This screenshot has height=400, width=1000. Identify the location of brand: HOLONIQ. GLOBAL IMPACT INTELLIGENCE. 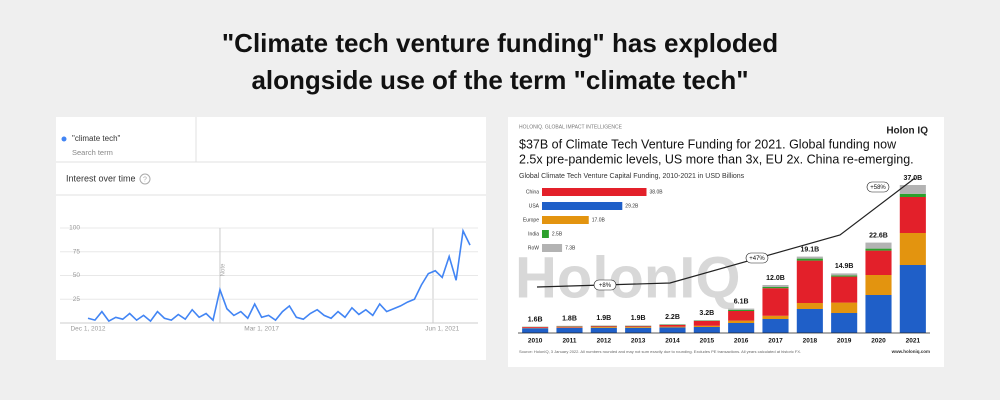
(571, 127).